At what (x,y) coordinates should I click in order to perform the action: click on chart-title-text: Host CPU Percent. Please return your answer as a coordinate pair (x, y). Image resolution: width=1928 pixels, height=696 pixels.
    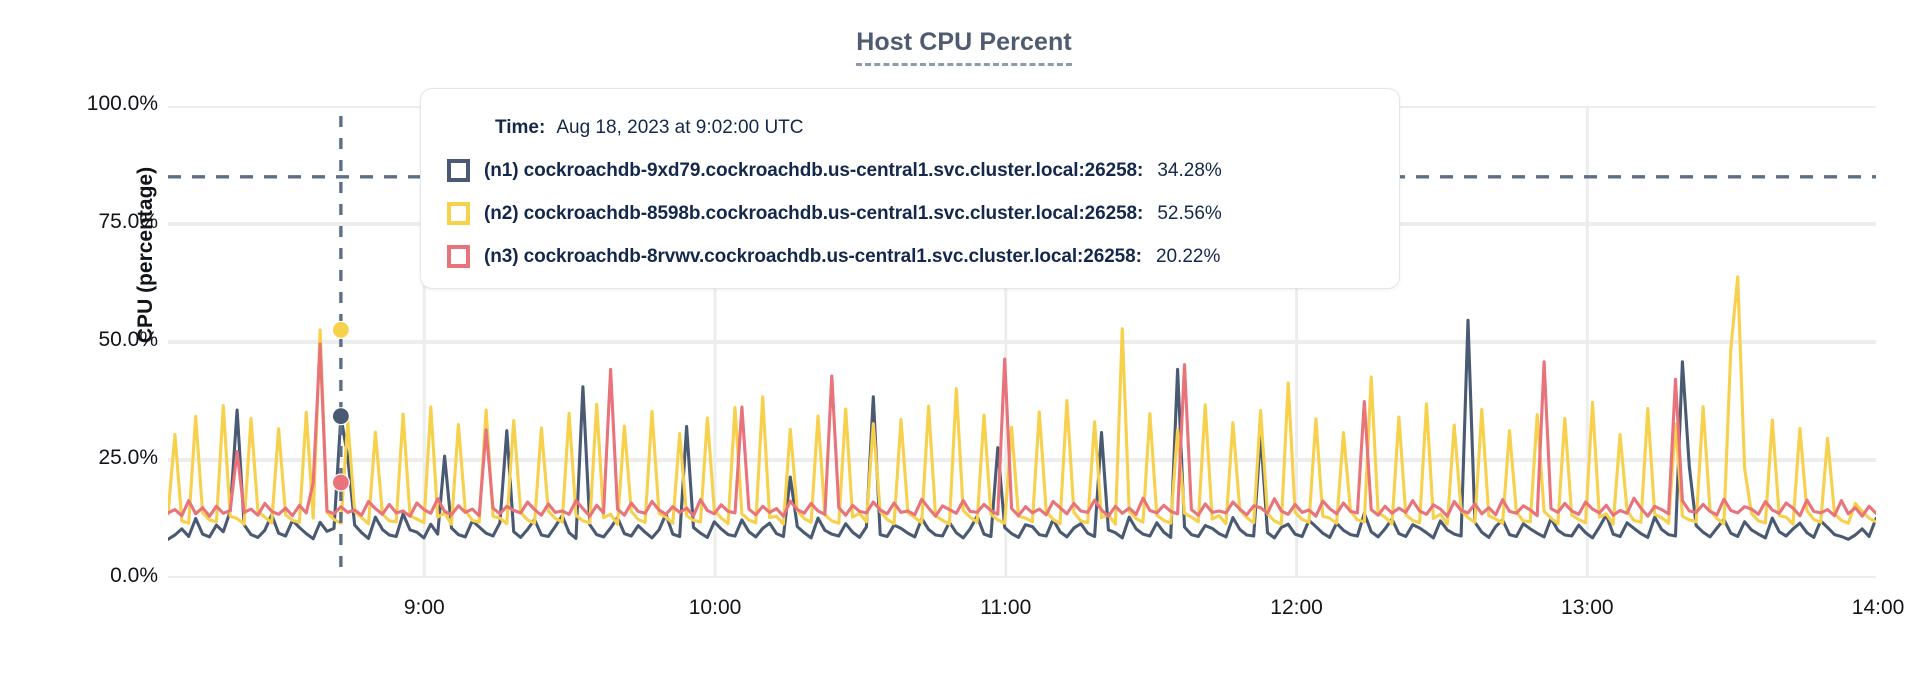
    Looking at the image, I should click on (964, 47).